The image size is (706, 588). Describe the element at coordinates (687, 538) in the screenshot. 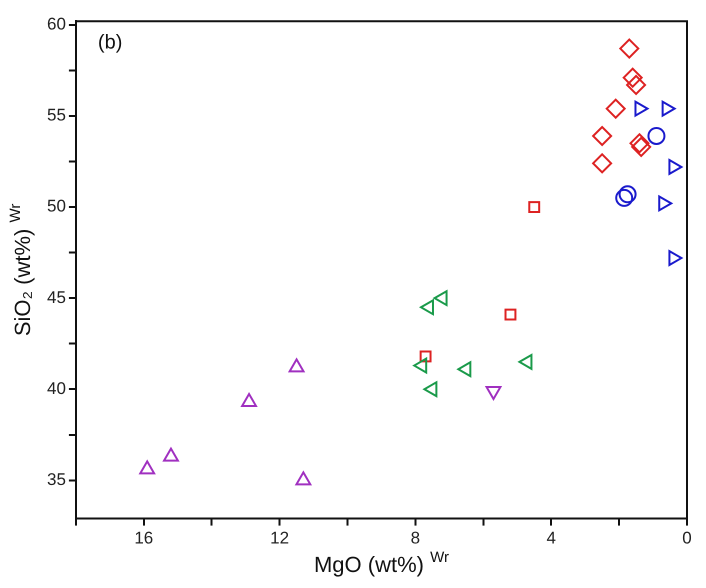

I see `x-tick-label: 0` at that location.